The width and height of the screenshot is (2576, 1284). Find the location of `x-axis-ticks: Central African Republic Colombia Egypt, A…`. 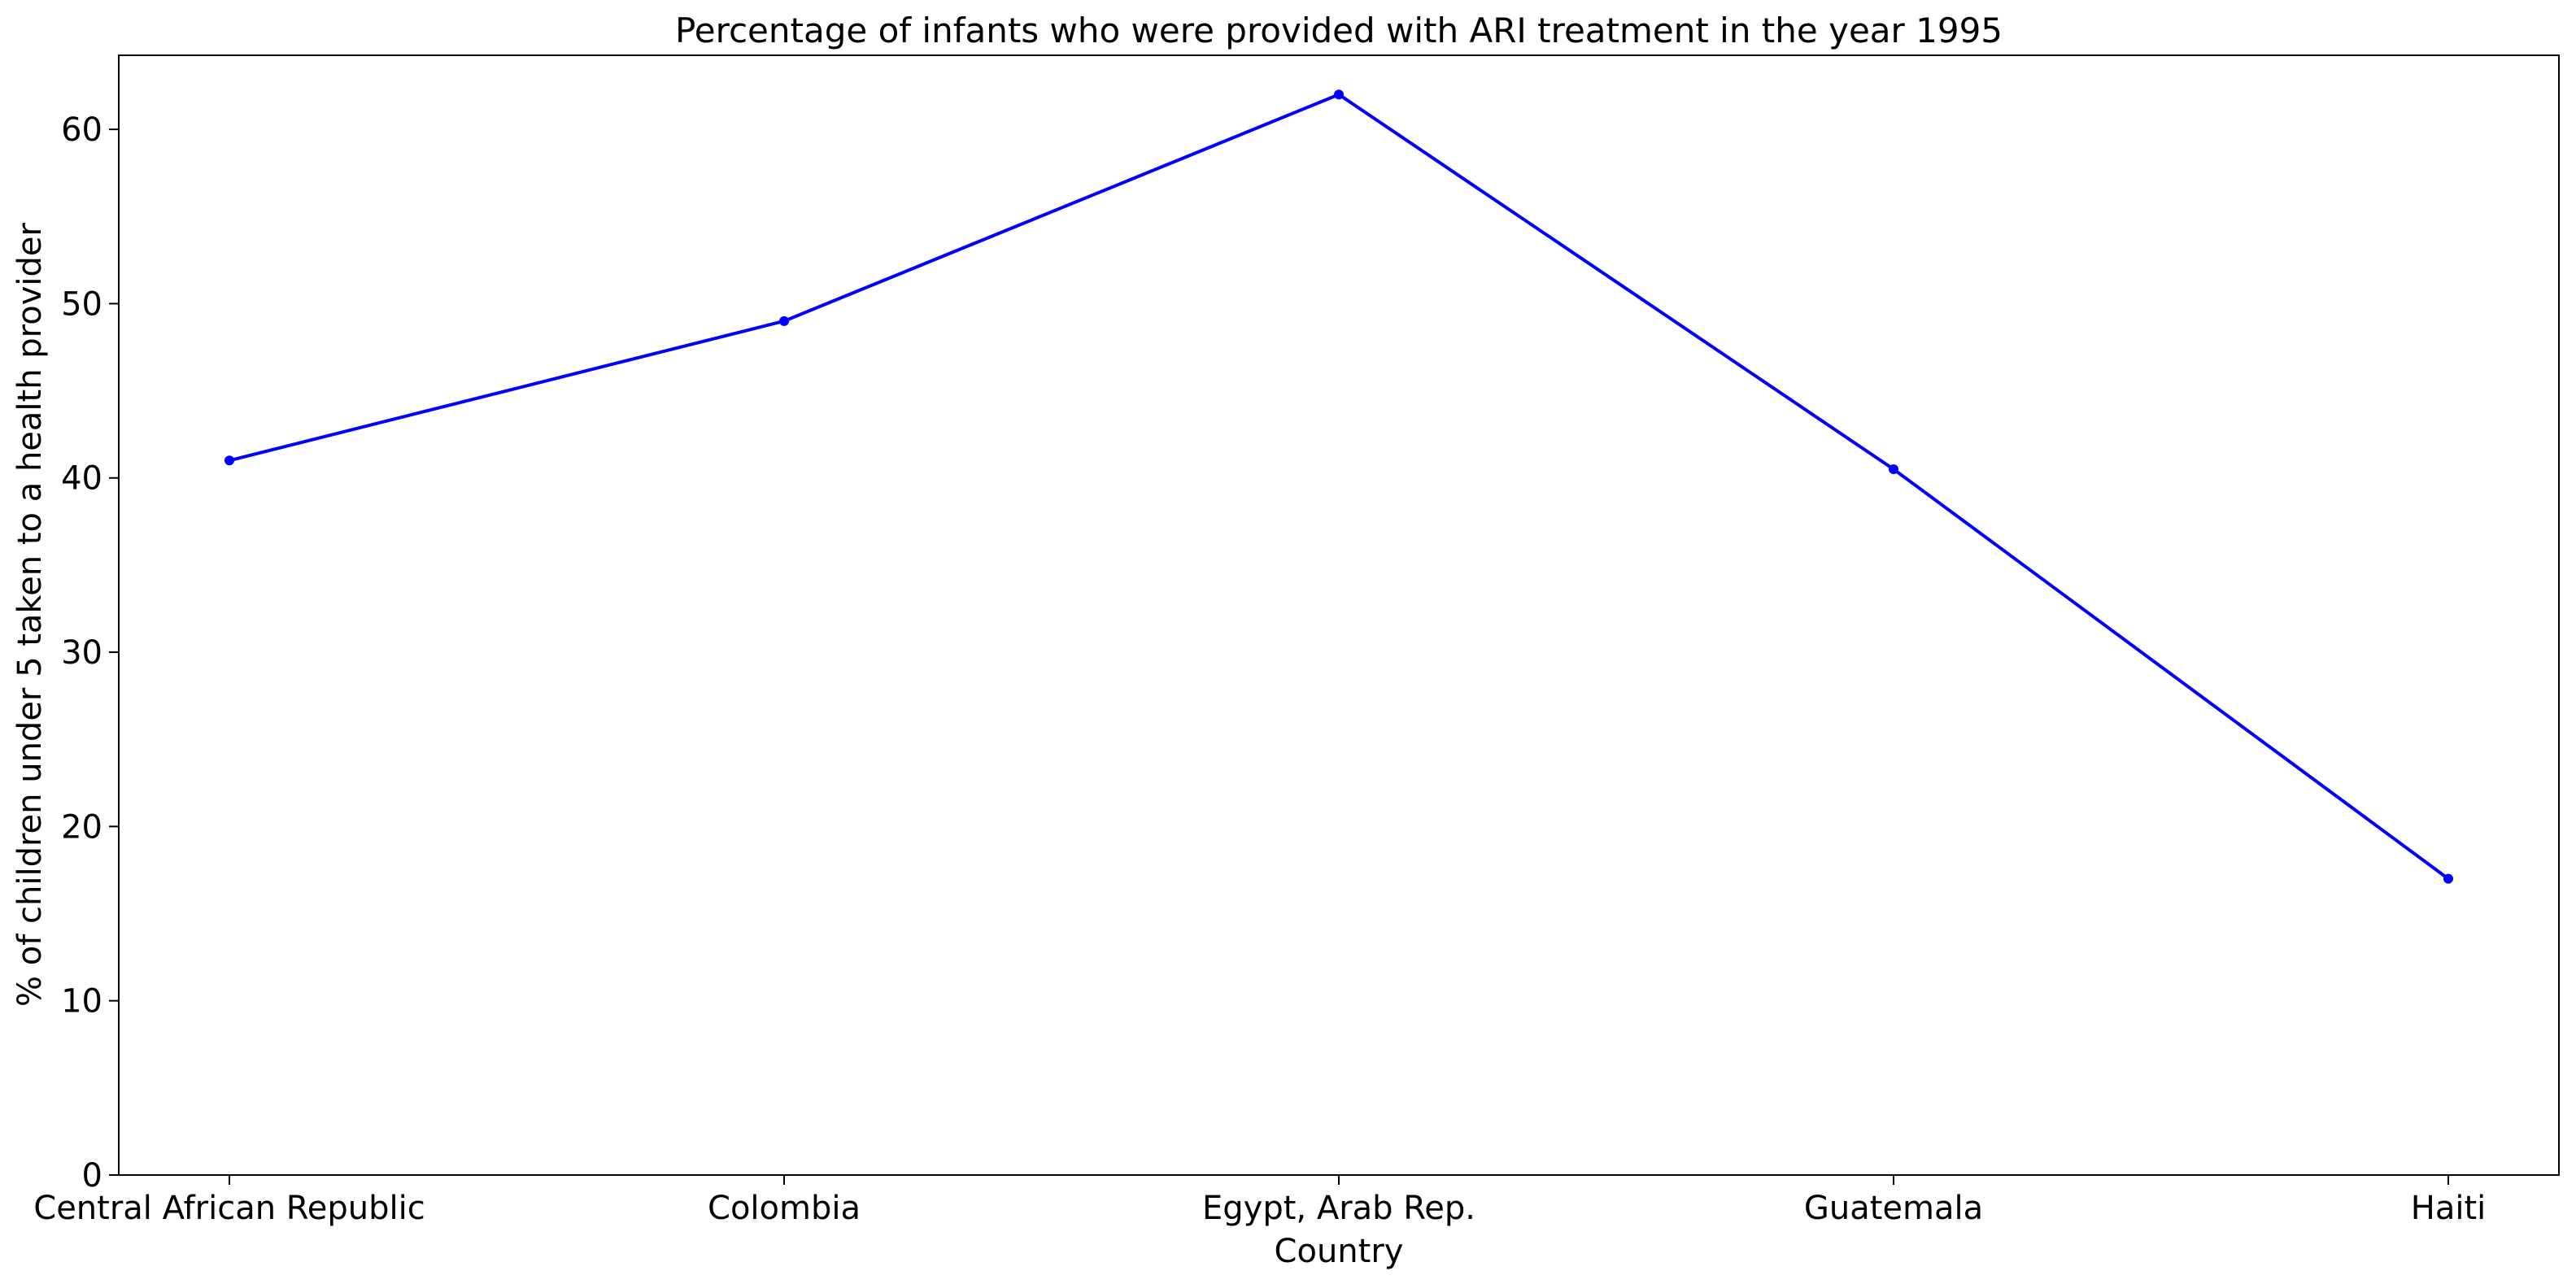

x-axis-ticks: Central African Republic Colombia Egypt, A… is located at coordinates (1259, 1201).